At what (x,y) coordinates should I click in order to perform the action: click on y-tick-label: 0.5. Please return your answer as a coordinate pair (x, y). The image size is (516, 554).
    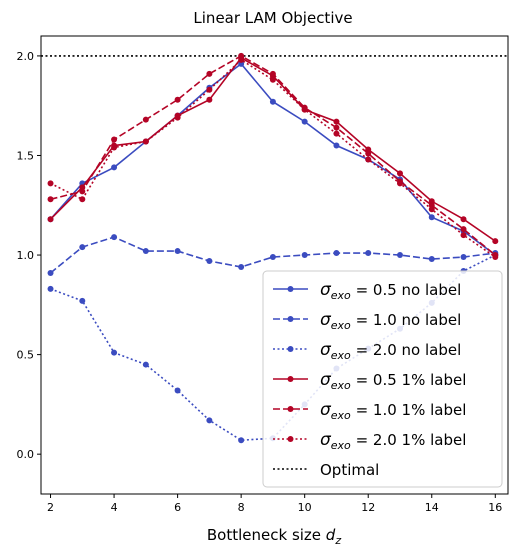
    Looking at the image, I should click on (26, 355).